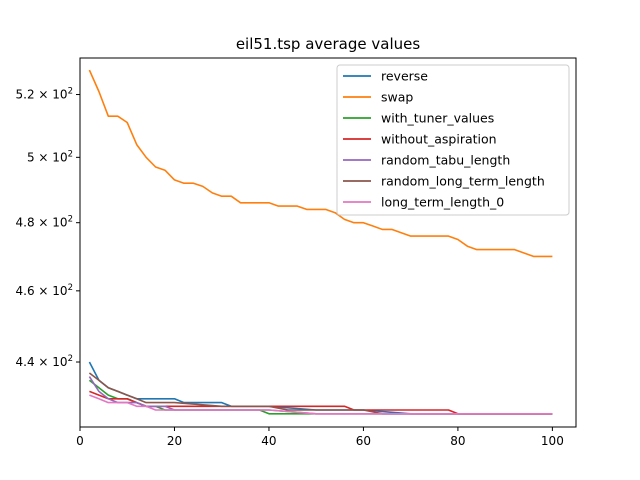 This screenshot has height=480, width=640. Describe the element at coordinates (463, 181) in the screenshot. I see `legend-label-random_long_term_length: random_long_term_length` at that location.